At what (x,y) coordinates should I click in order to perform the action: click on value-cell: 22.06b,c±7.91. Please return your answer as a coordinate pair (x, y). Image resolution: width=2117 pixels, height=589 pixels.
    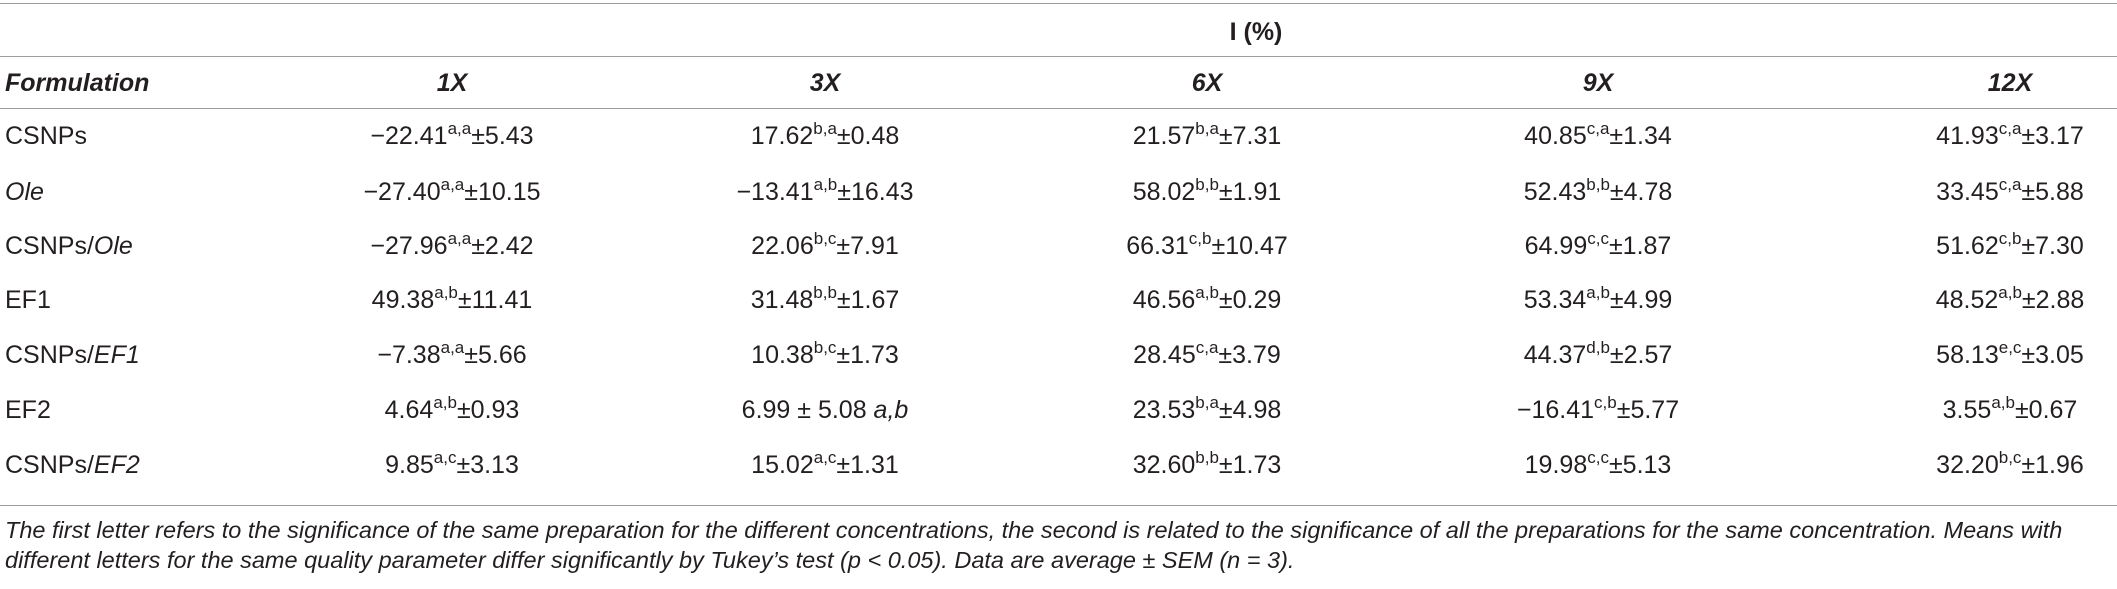
    Looking at the image, I should click on (825, 246).